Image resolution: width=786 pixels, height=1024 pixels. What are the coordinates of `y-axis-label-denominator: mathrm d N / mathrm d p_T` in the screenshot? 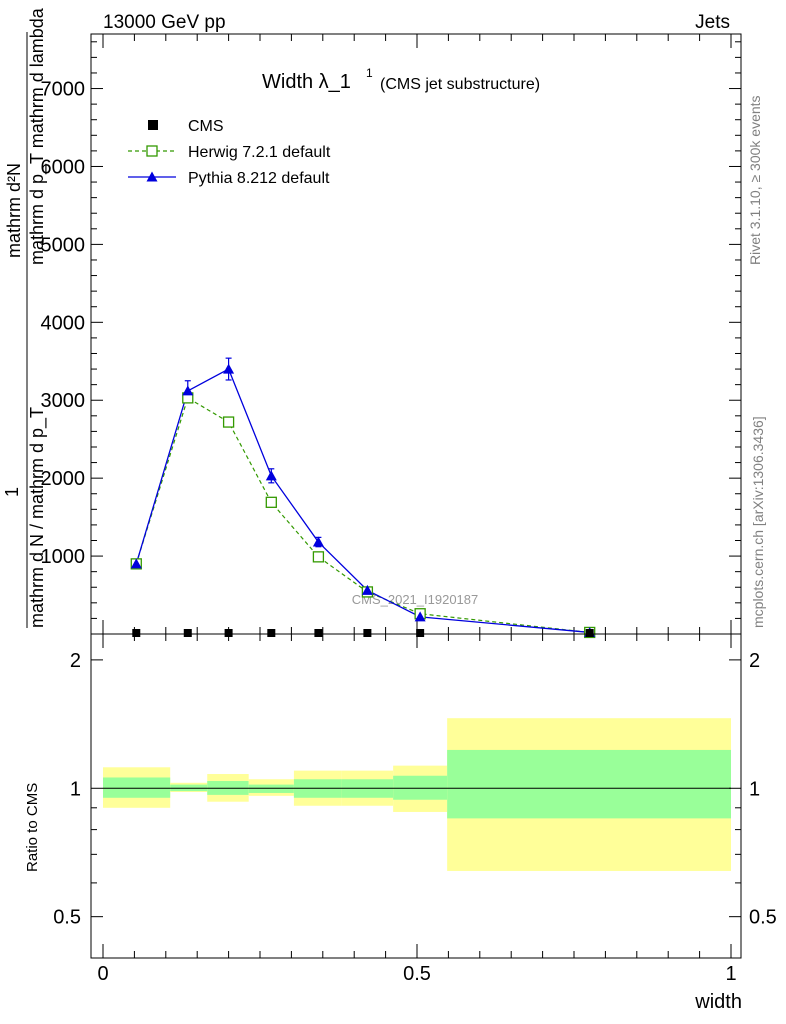 It's located at (37, 517).